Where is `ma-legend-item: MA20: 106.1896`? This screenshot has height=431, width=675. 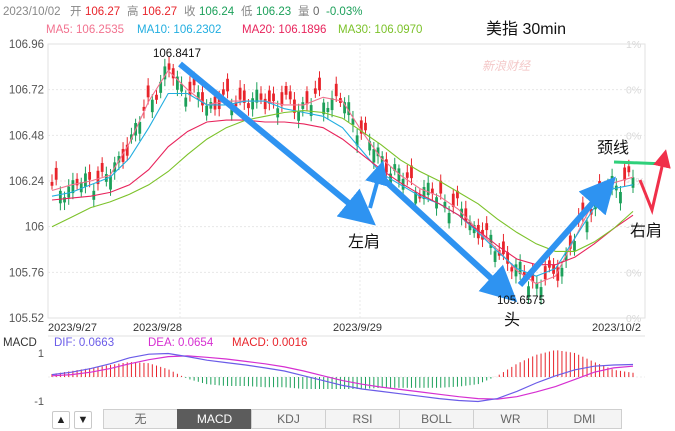
ma-legend-item: MA20: 106.1896 is located at coordinates (284, 30).